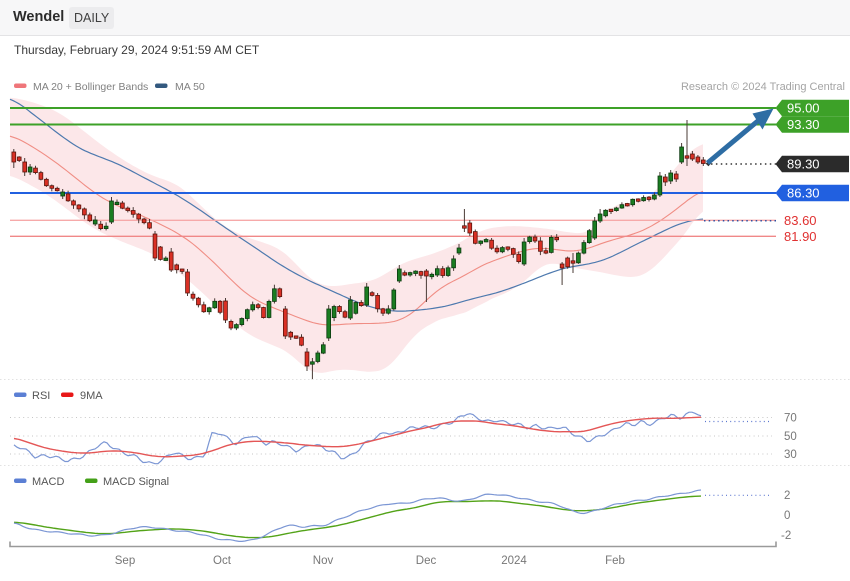  Describe the element at coordinates (91, 396) in the screenshot. I see `svg-text: 9MA` at that location.